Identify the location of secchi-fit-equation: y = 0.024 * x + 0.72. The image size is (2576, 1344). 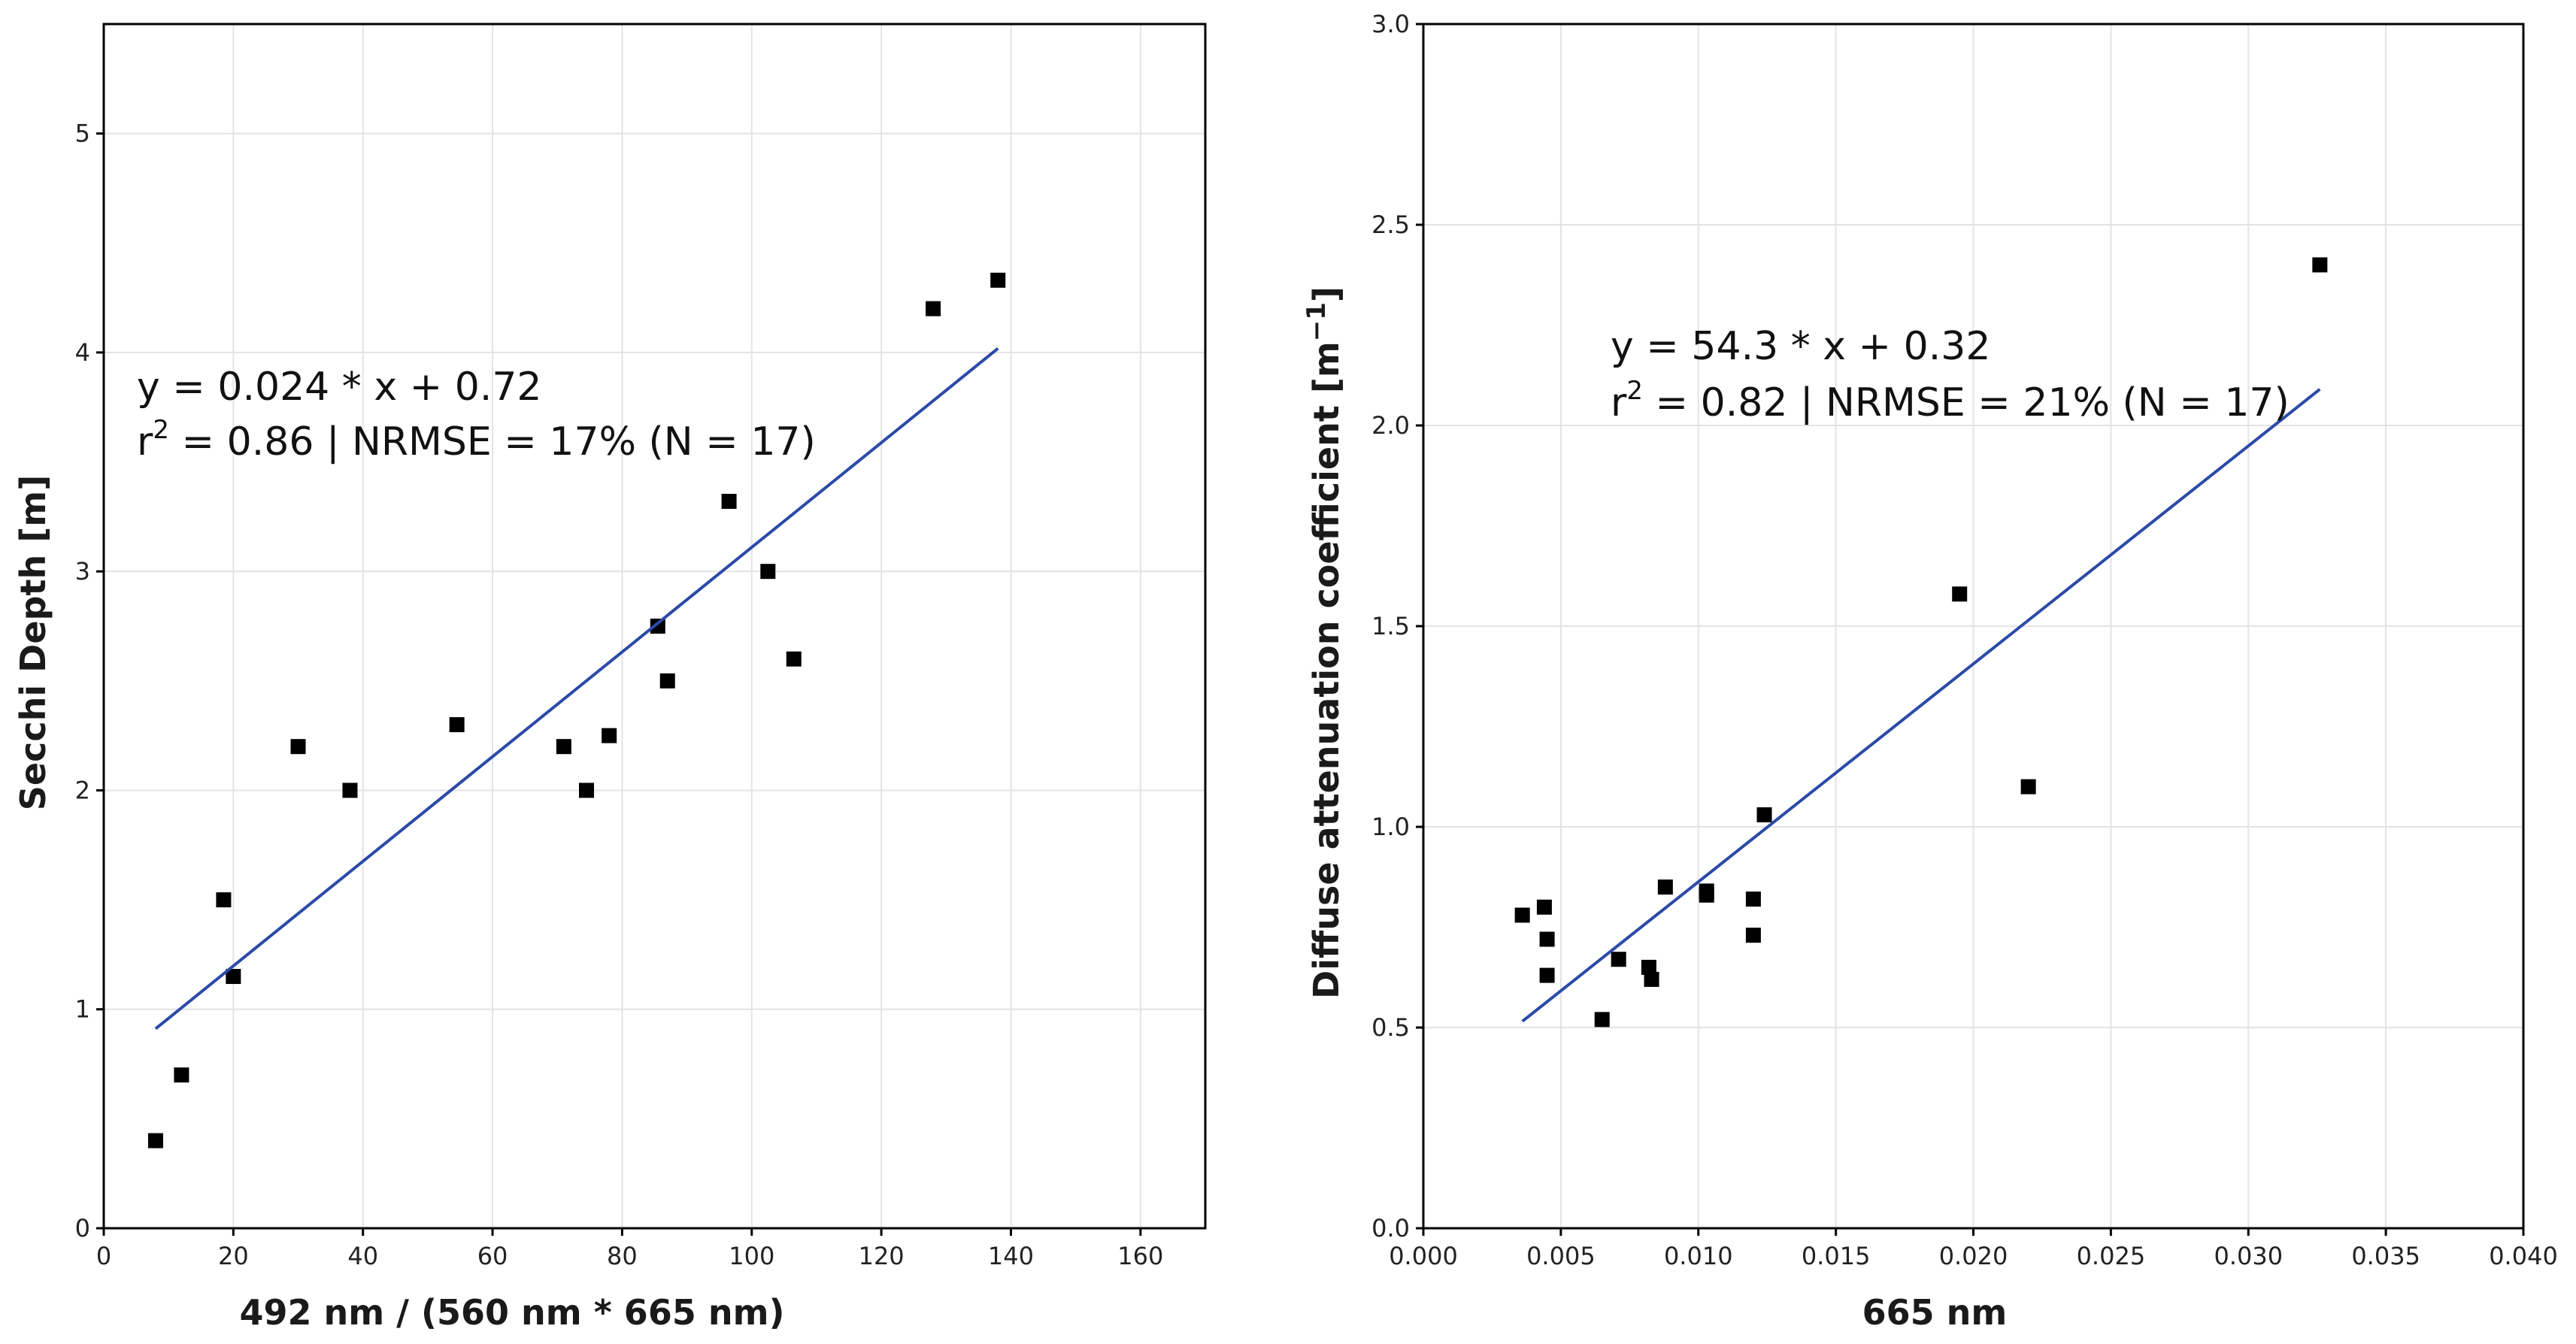
(339, 387).